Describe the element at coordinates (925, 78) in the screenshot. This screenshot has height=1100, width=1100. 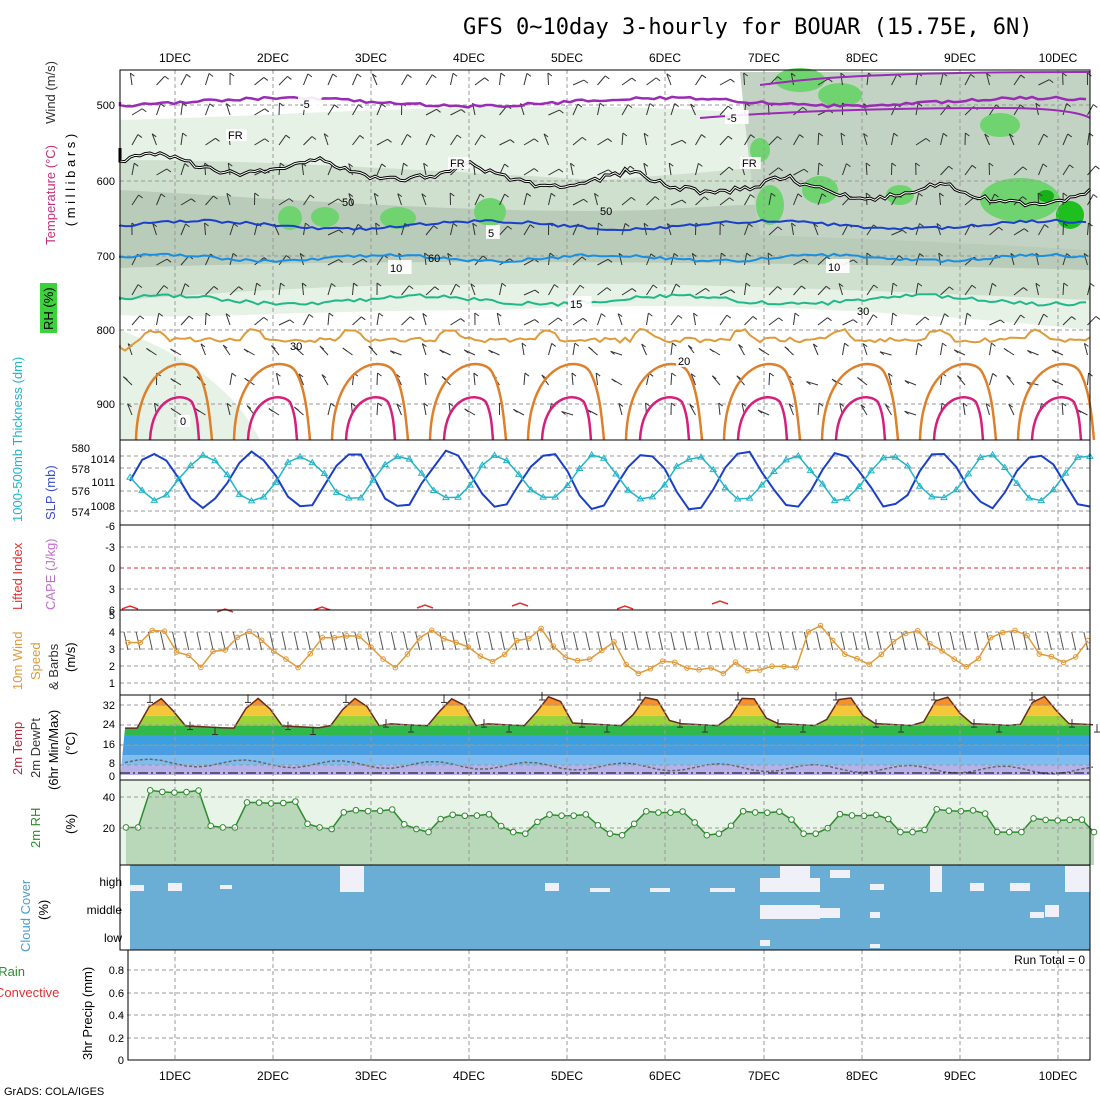
I see `contour-temp-minus5-upper` at that location.